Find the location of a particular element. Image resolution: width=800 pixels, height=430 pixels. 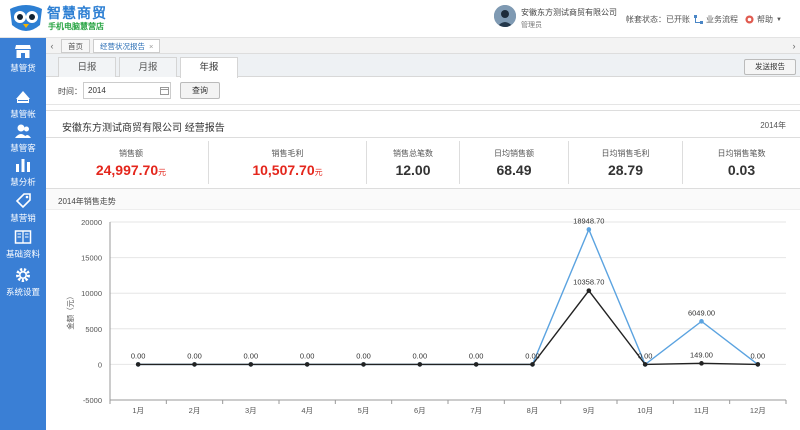

y-tick-label: 5000 is located at coordinates (93, 329).